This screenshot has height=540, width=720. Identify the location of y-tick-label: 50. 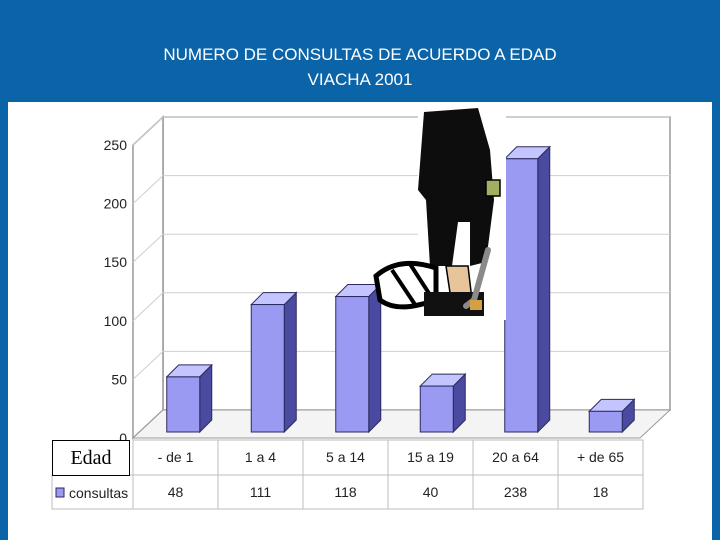
(119, 379).